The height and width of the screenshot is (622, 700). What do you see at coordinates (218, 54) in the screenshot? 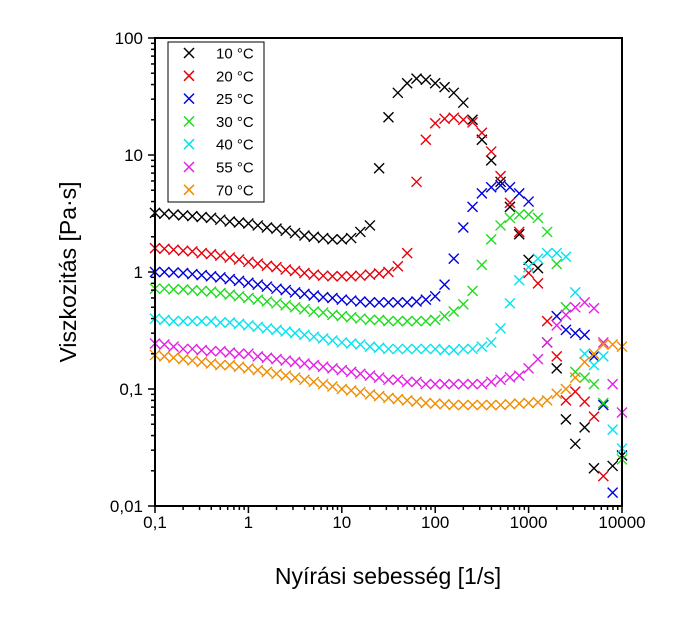
I see `legend-item: 10 °C` at bounding box center [218, 54].